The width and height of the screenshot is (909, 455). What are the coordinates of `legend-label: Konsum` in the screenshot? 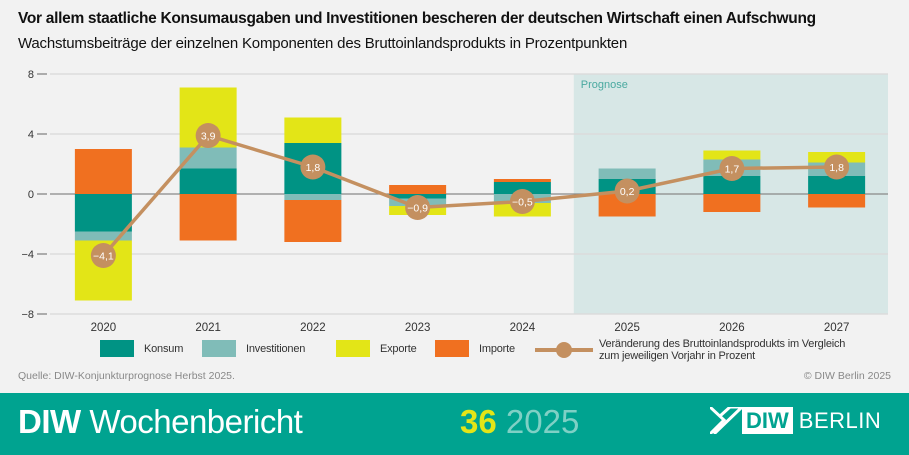 It's located at (164, 348).